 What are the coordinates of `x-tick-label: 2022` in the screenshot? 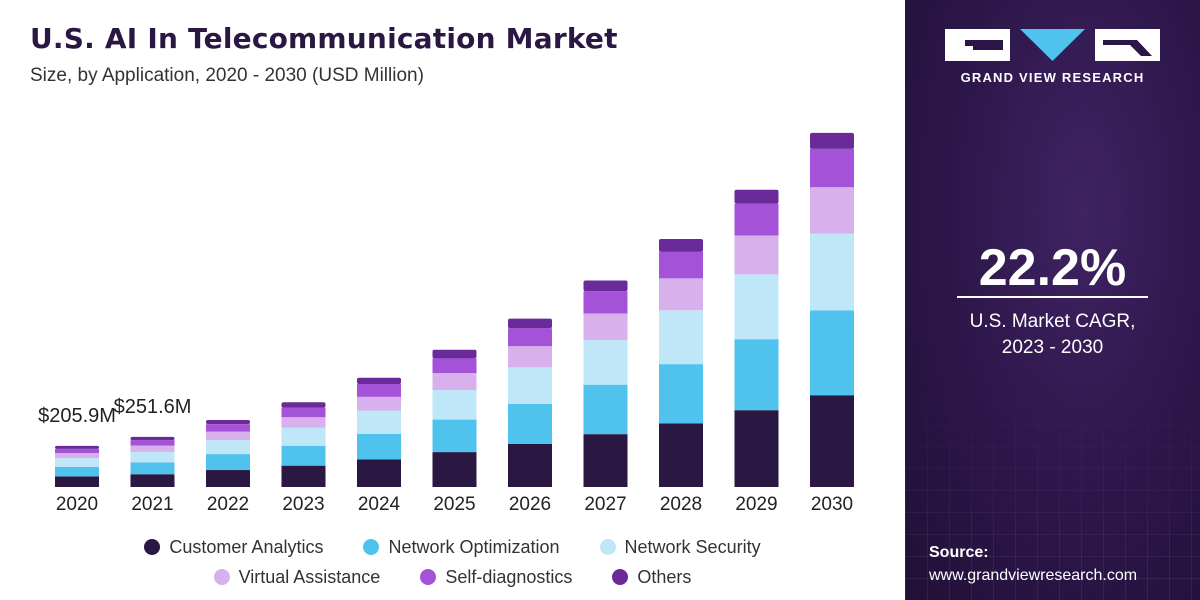 It's located at (228, 504).